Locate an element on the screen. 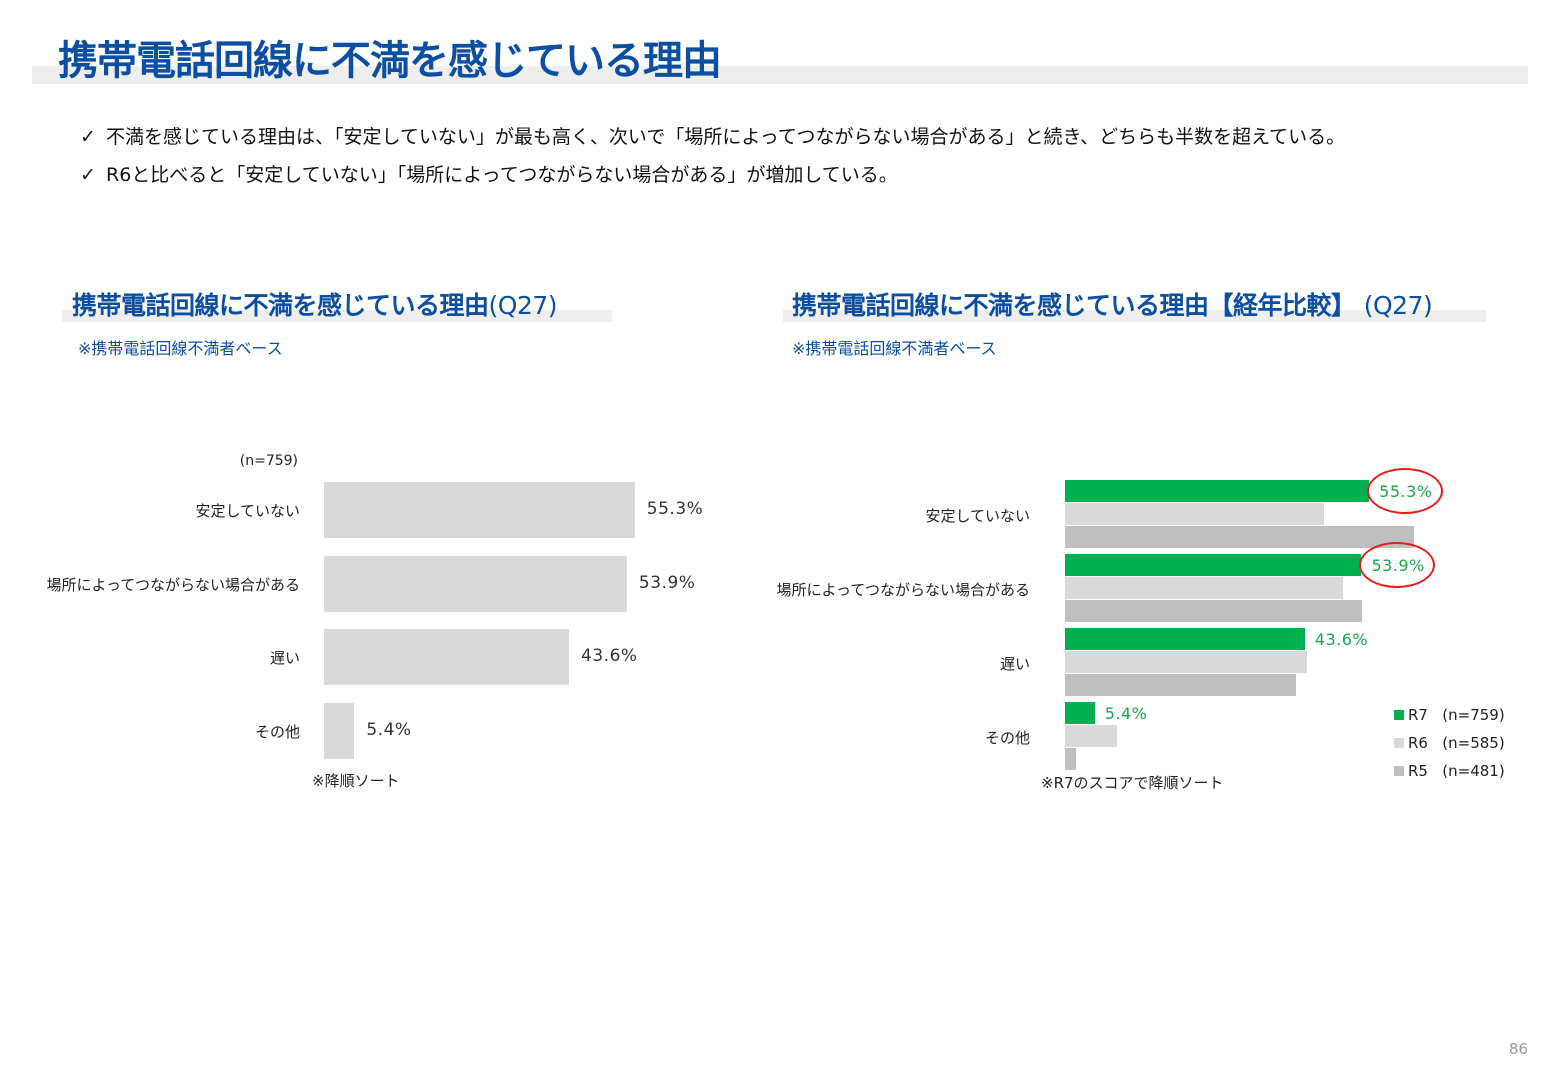 The width and height of the screenshot is (1560, 1080). legend-series-name: R6 is located at coordinates (1418, 743).